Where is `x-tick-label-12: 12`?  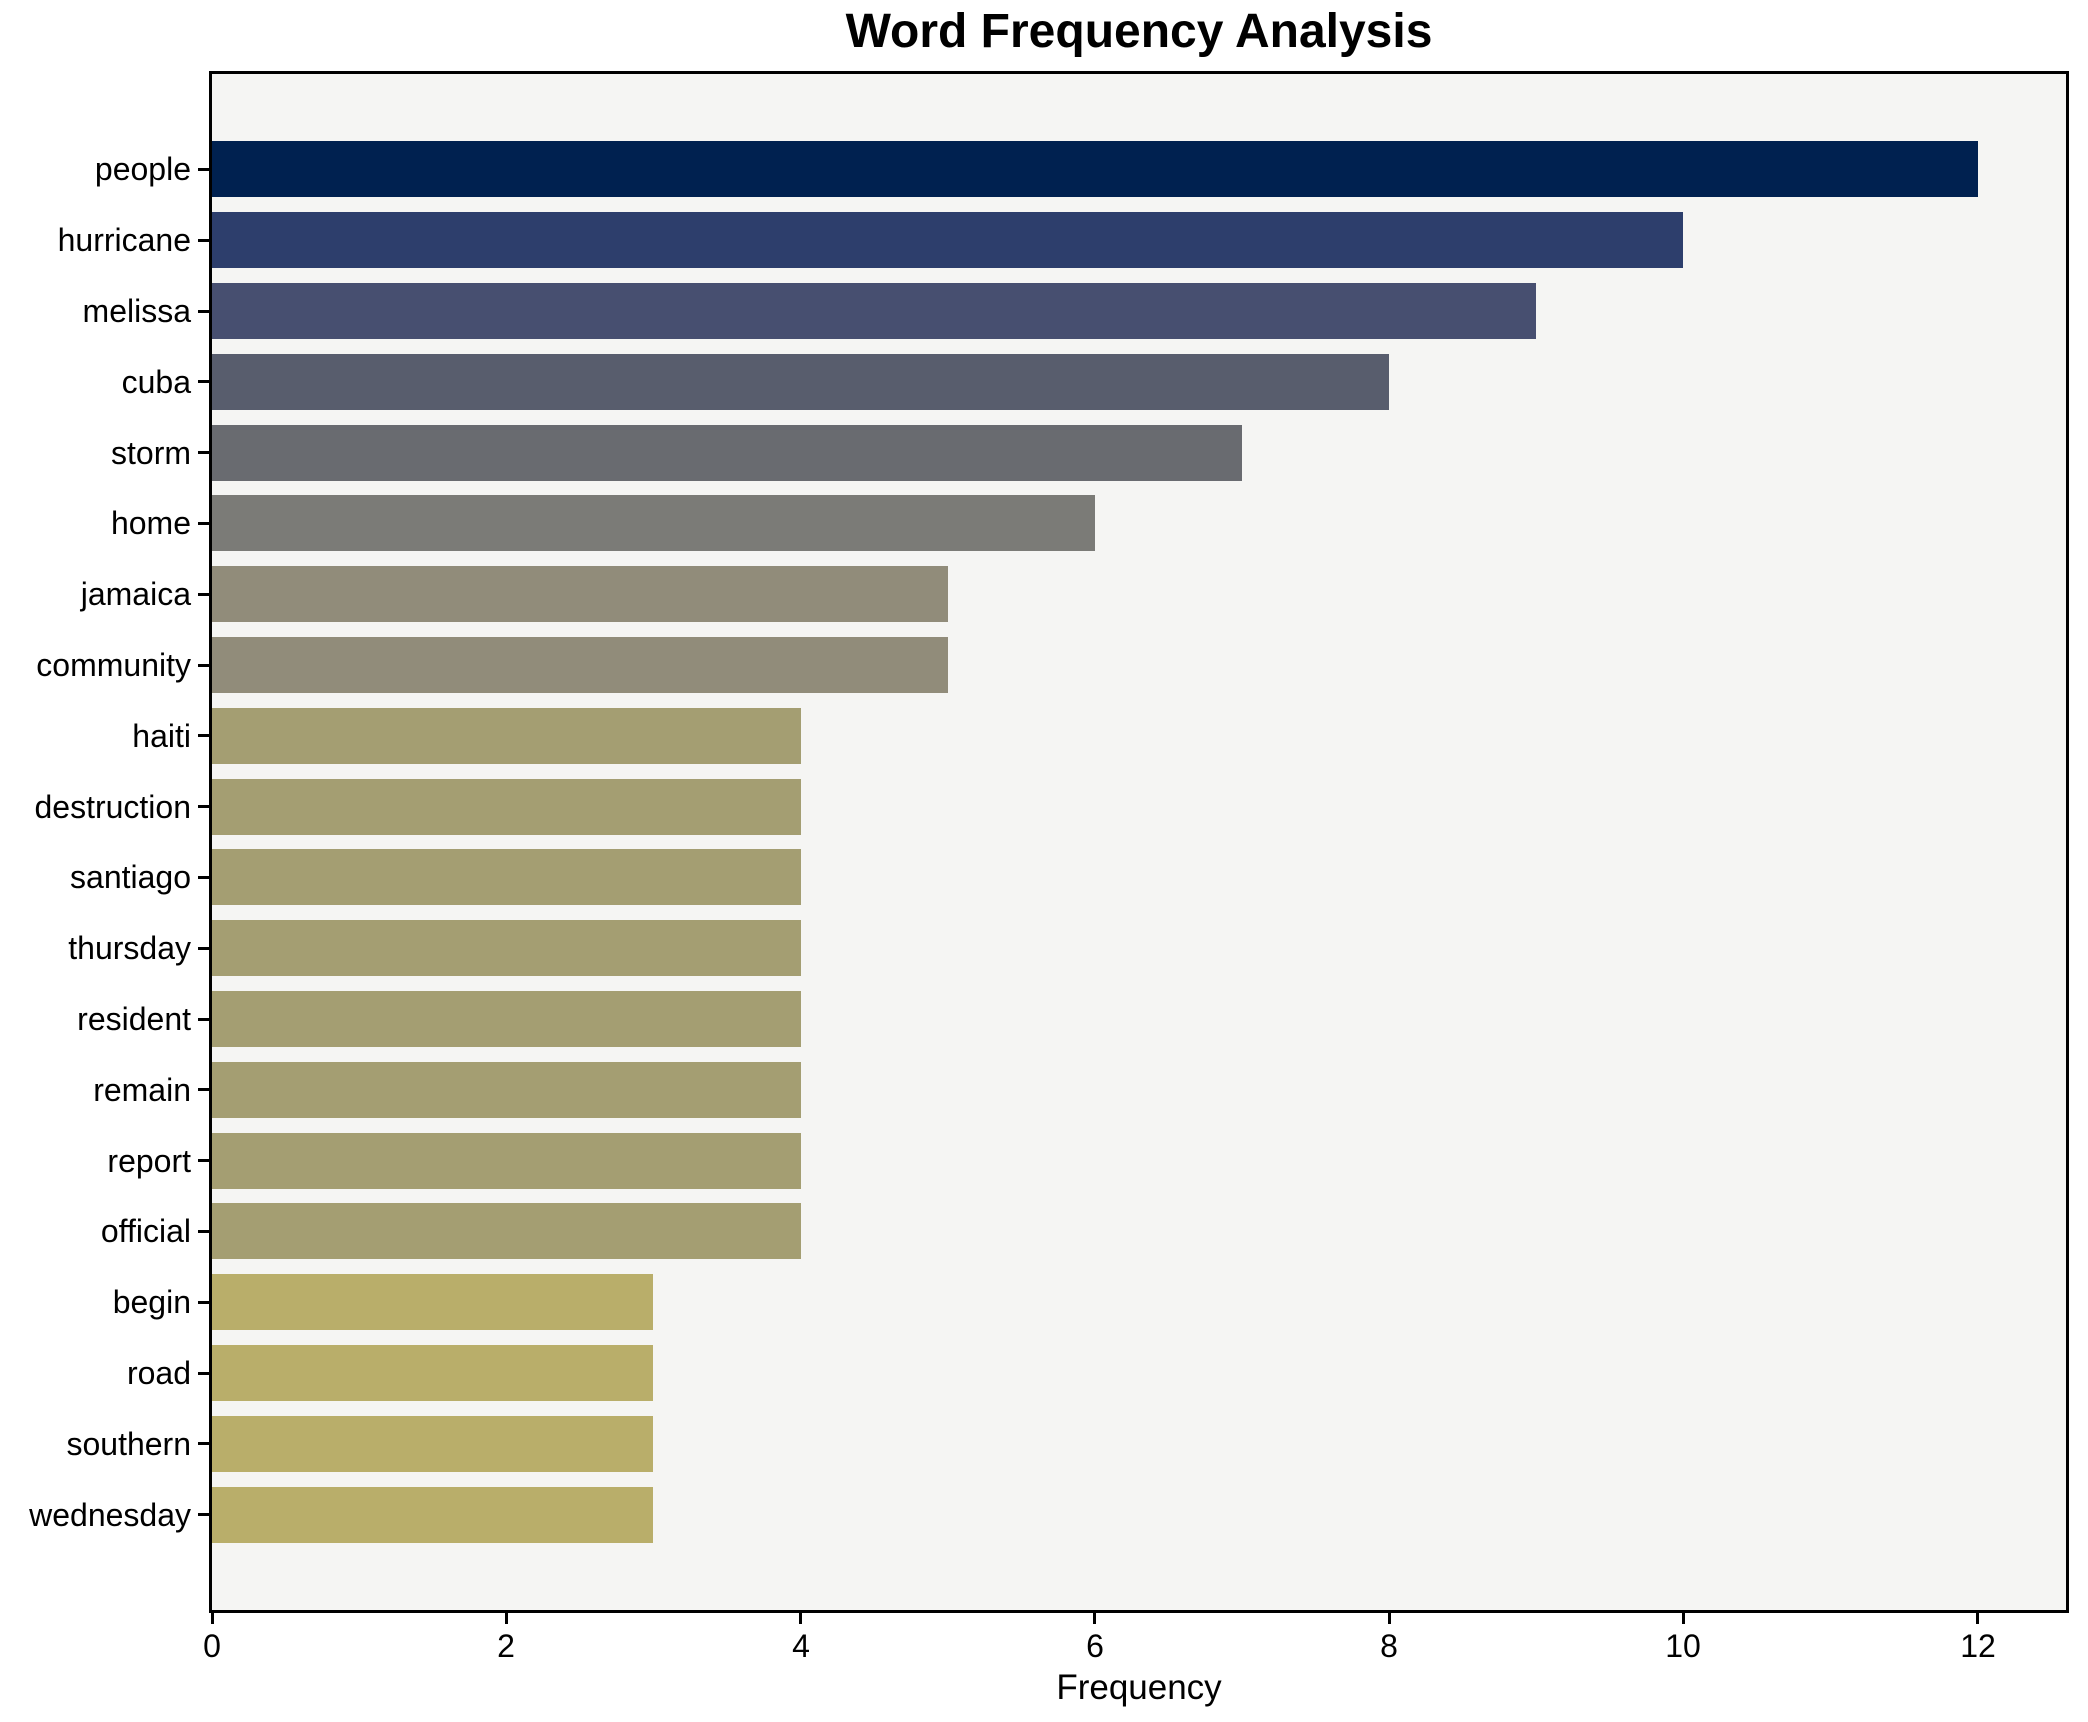 x-tick-label-12: 12 is located at coordinates (1978, 1646).